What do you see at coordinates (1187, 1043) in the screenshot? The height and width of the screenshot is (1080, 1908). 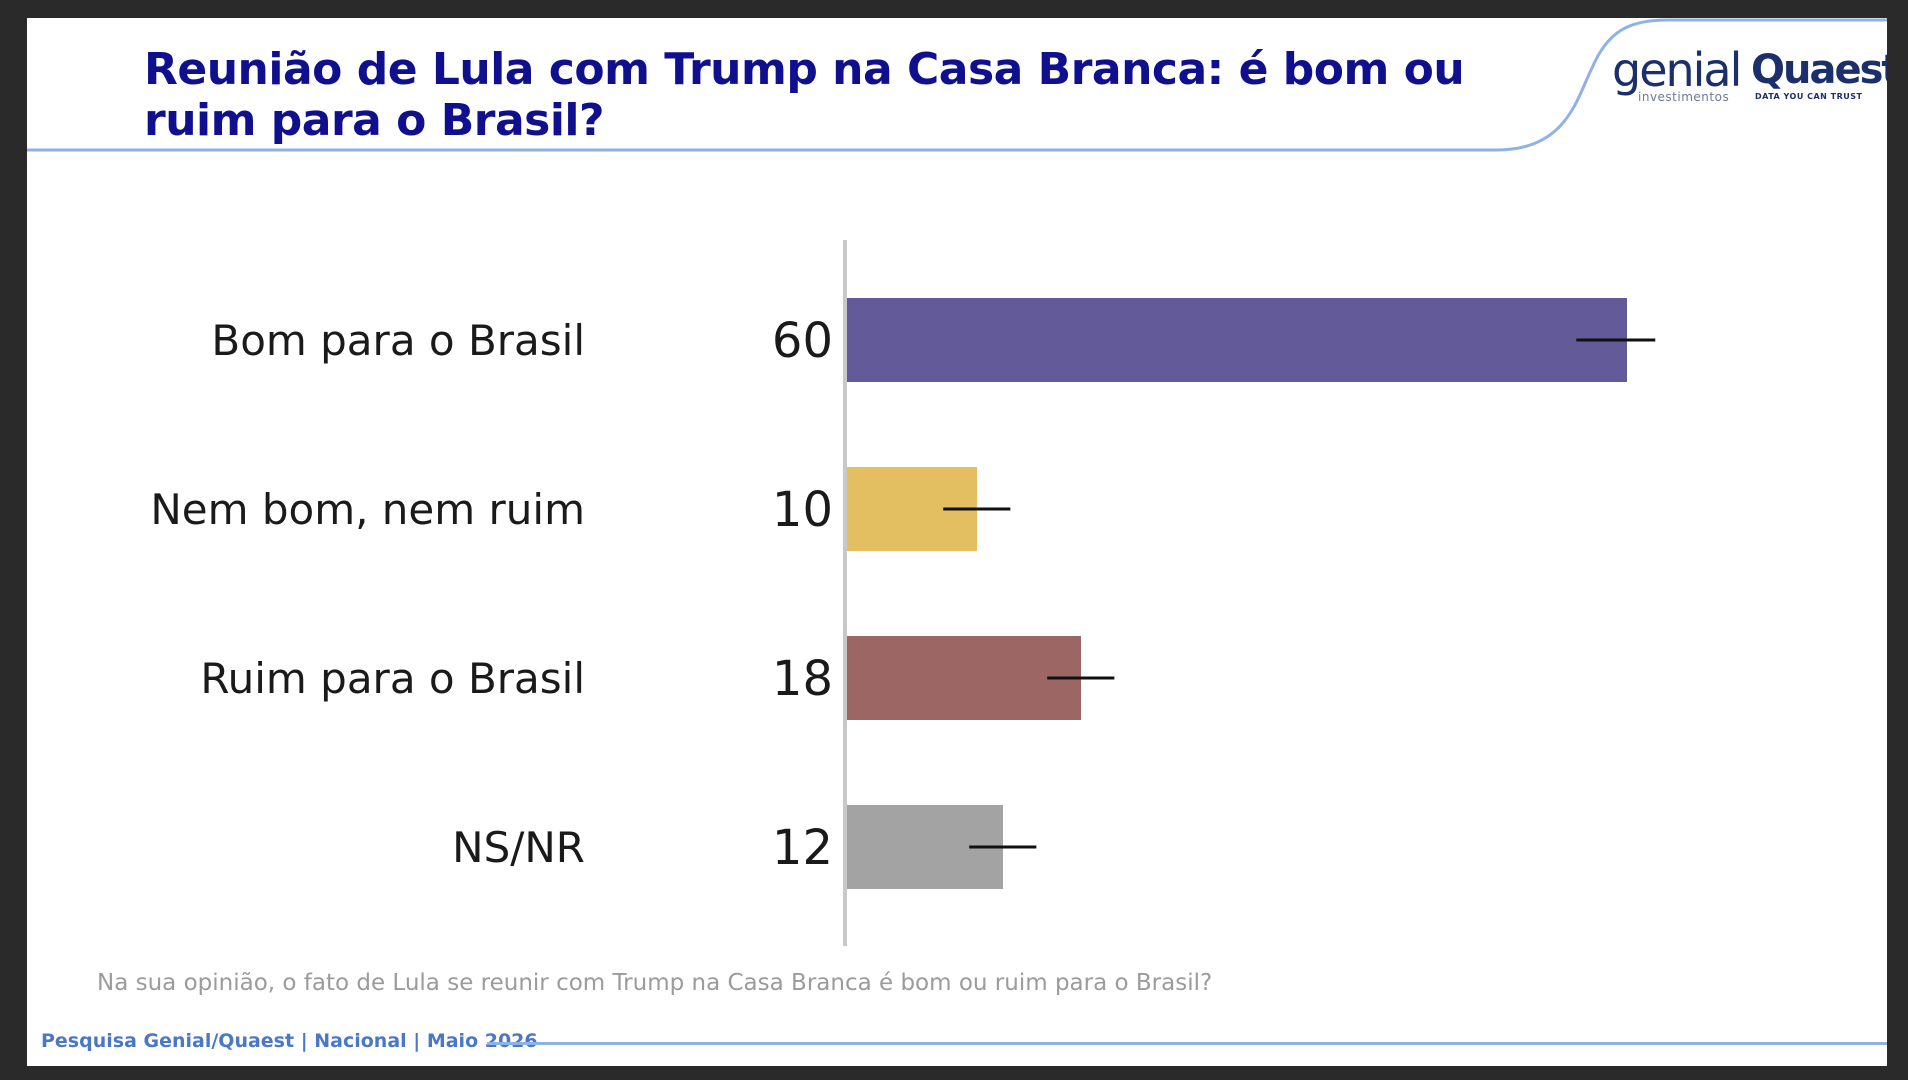 I see `footer-divider` at bounding box center [1187, 1043].